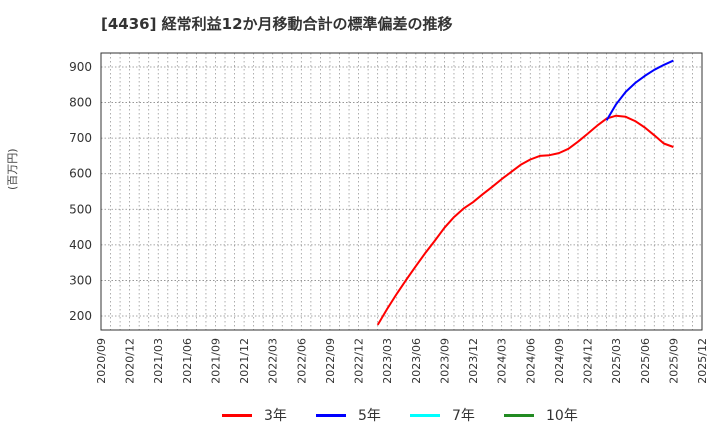  I want to click on x-tick-label: 2023/06, so click(416, 361).